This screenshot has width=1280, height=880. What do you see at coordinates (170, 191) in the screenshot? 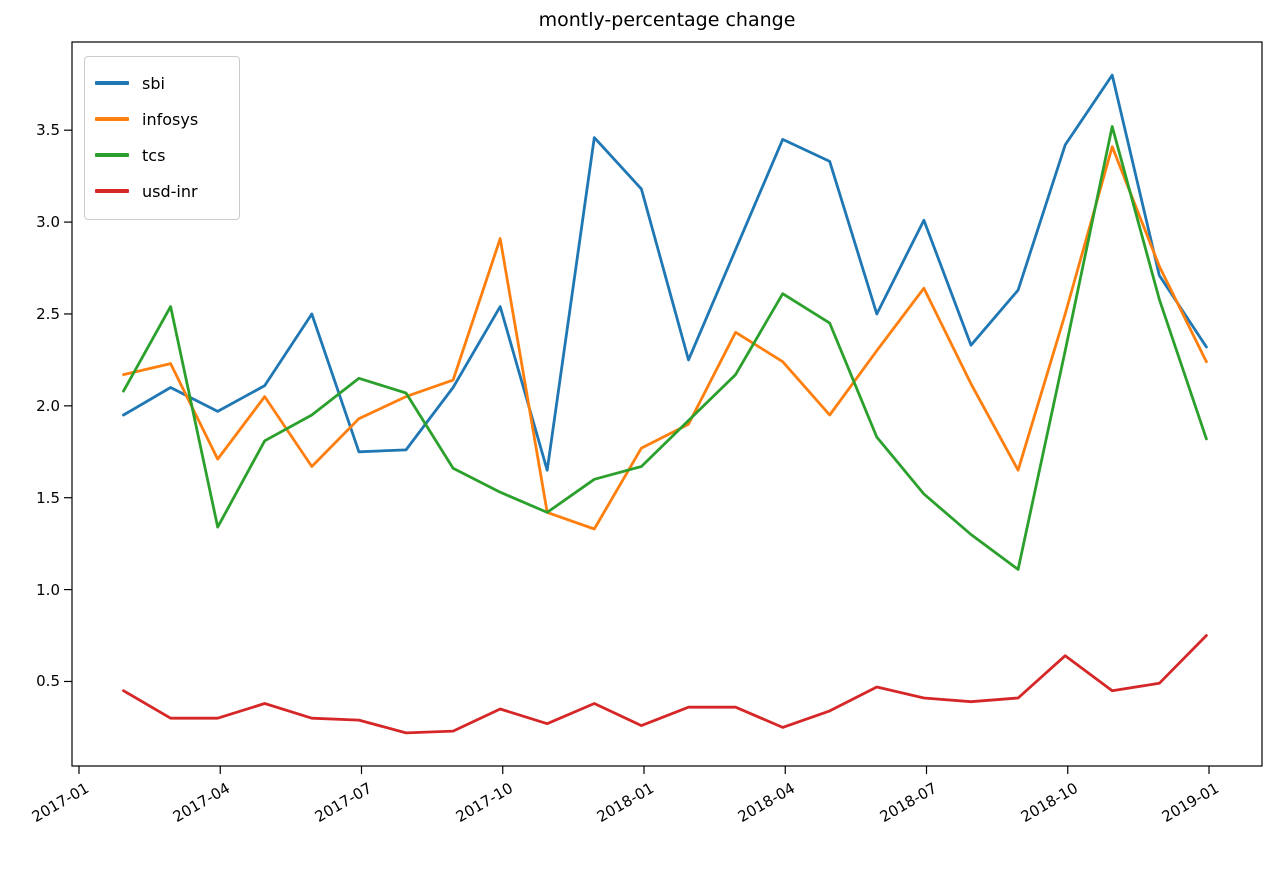
I see `legend-label: usd-inr` at bounding box center [170, 191].